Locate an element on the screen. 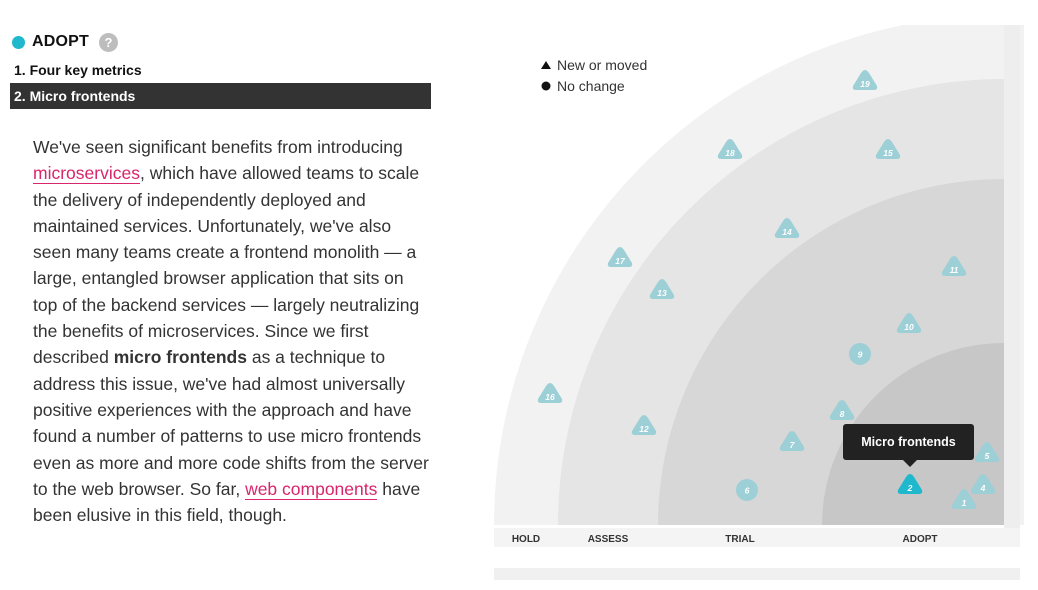 The height and width of the screenshot is (590, 1038). blip-number: 5 is located at coordinates (987, 456).